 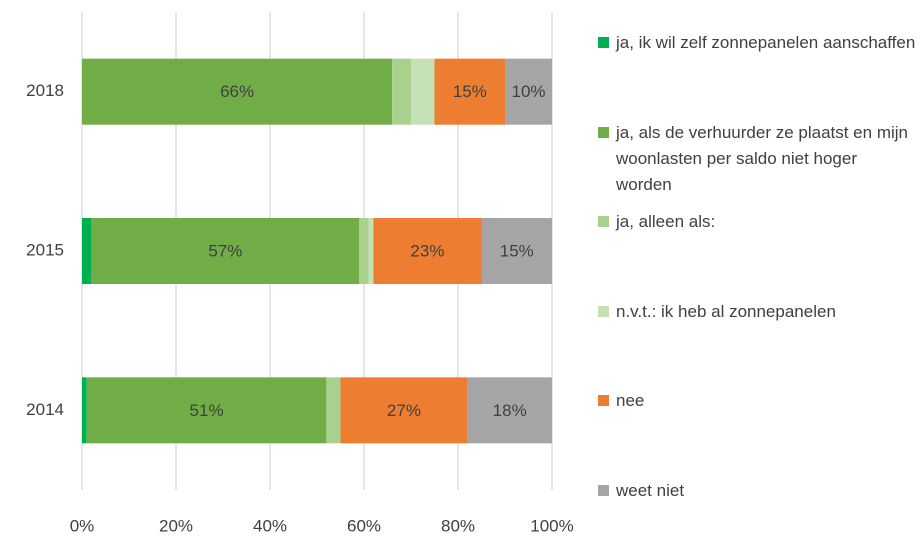 I want to click on legend-item: nee, so click(x=757, y=401).